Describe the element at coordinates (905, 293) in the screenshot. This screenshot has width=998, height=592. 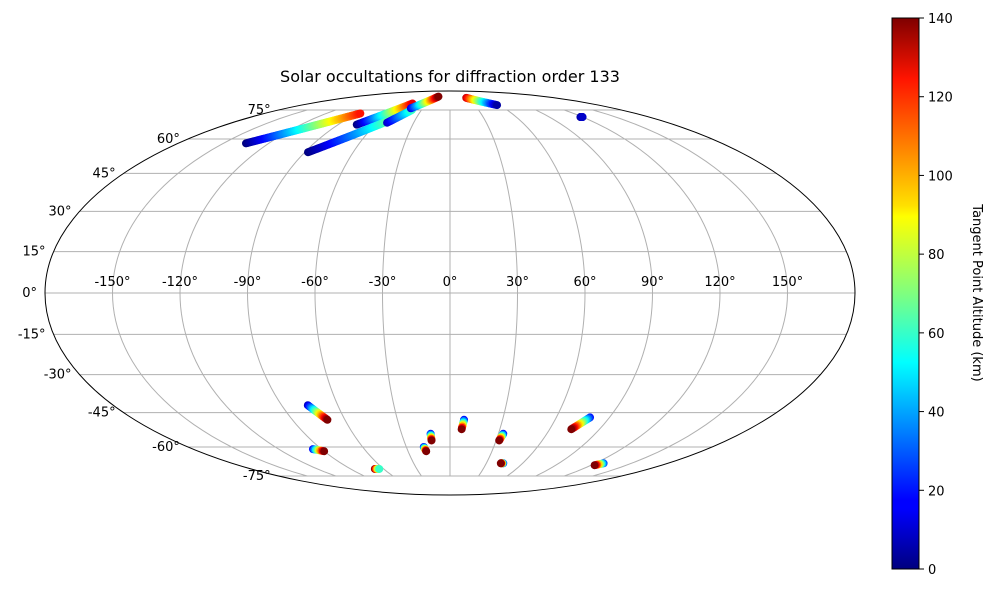
I see `colorbar-gradient` at that location.